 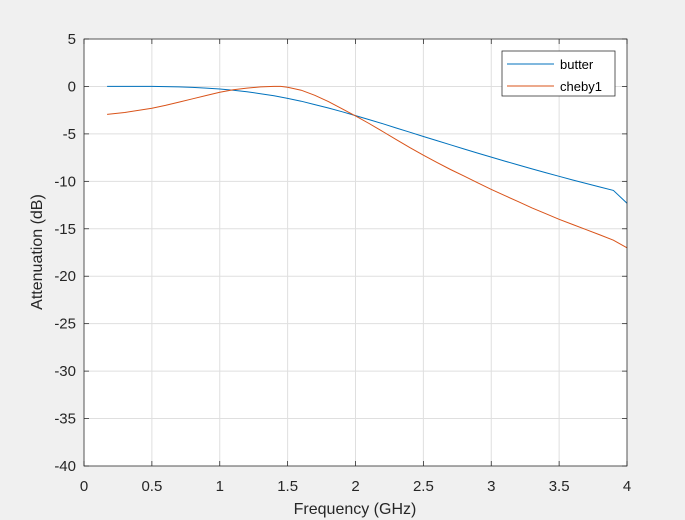 What do you see at coordinates (69, 134) in the screenshot?
I see `y-tick-label: -5` at bounding box center [69, 134].